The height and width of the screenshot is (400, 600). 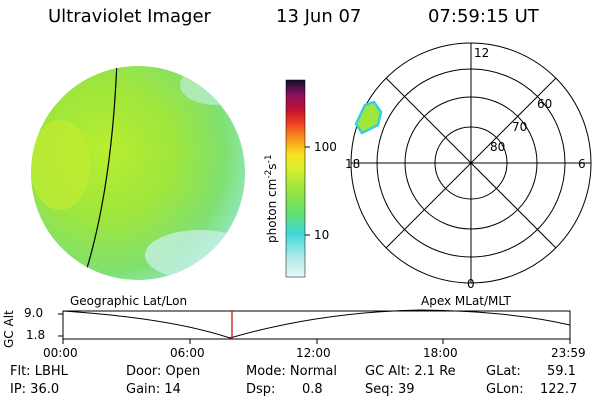 What do you see at coordinates (35, 389) in the screenshot?
I see `info-ip: IP: 36.0` at bounding box center [35, 389].